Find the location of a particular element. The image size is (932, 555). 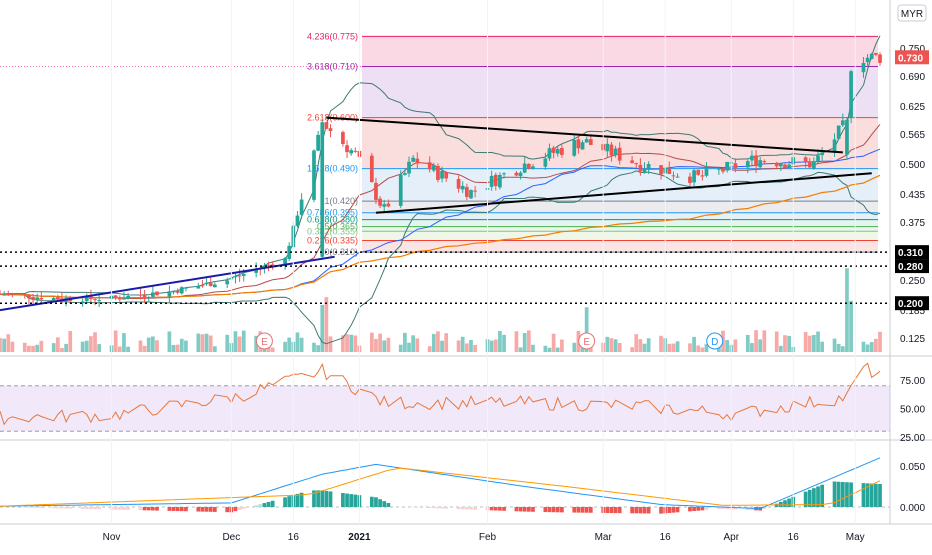

price-axis-tick: 0.565 is located at coordinates (912, 135).